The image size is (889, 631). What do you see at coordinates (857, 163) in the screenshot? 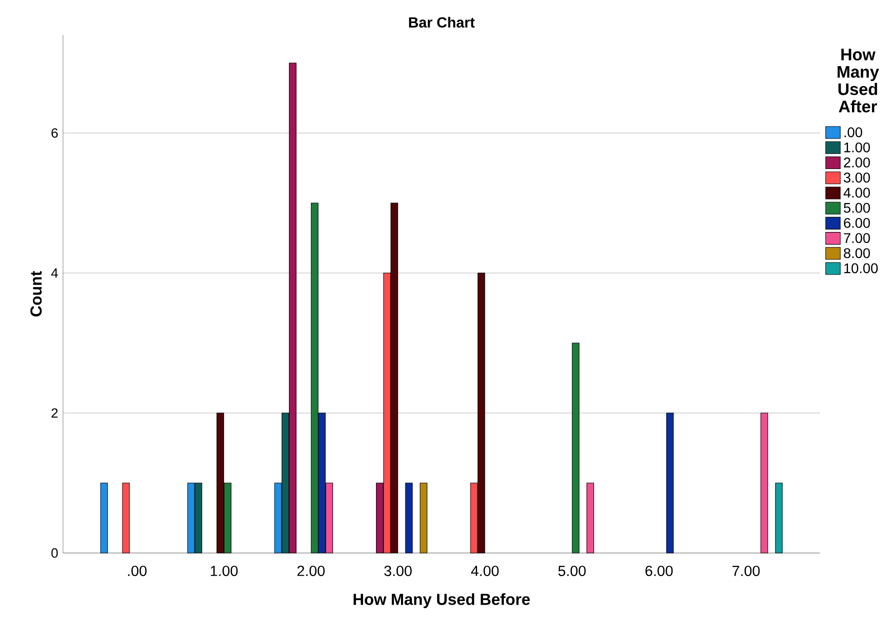
I see `legend-label: 2.00` at bounding box center [857, 163].